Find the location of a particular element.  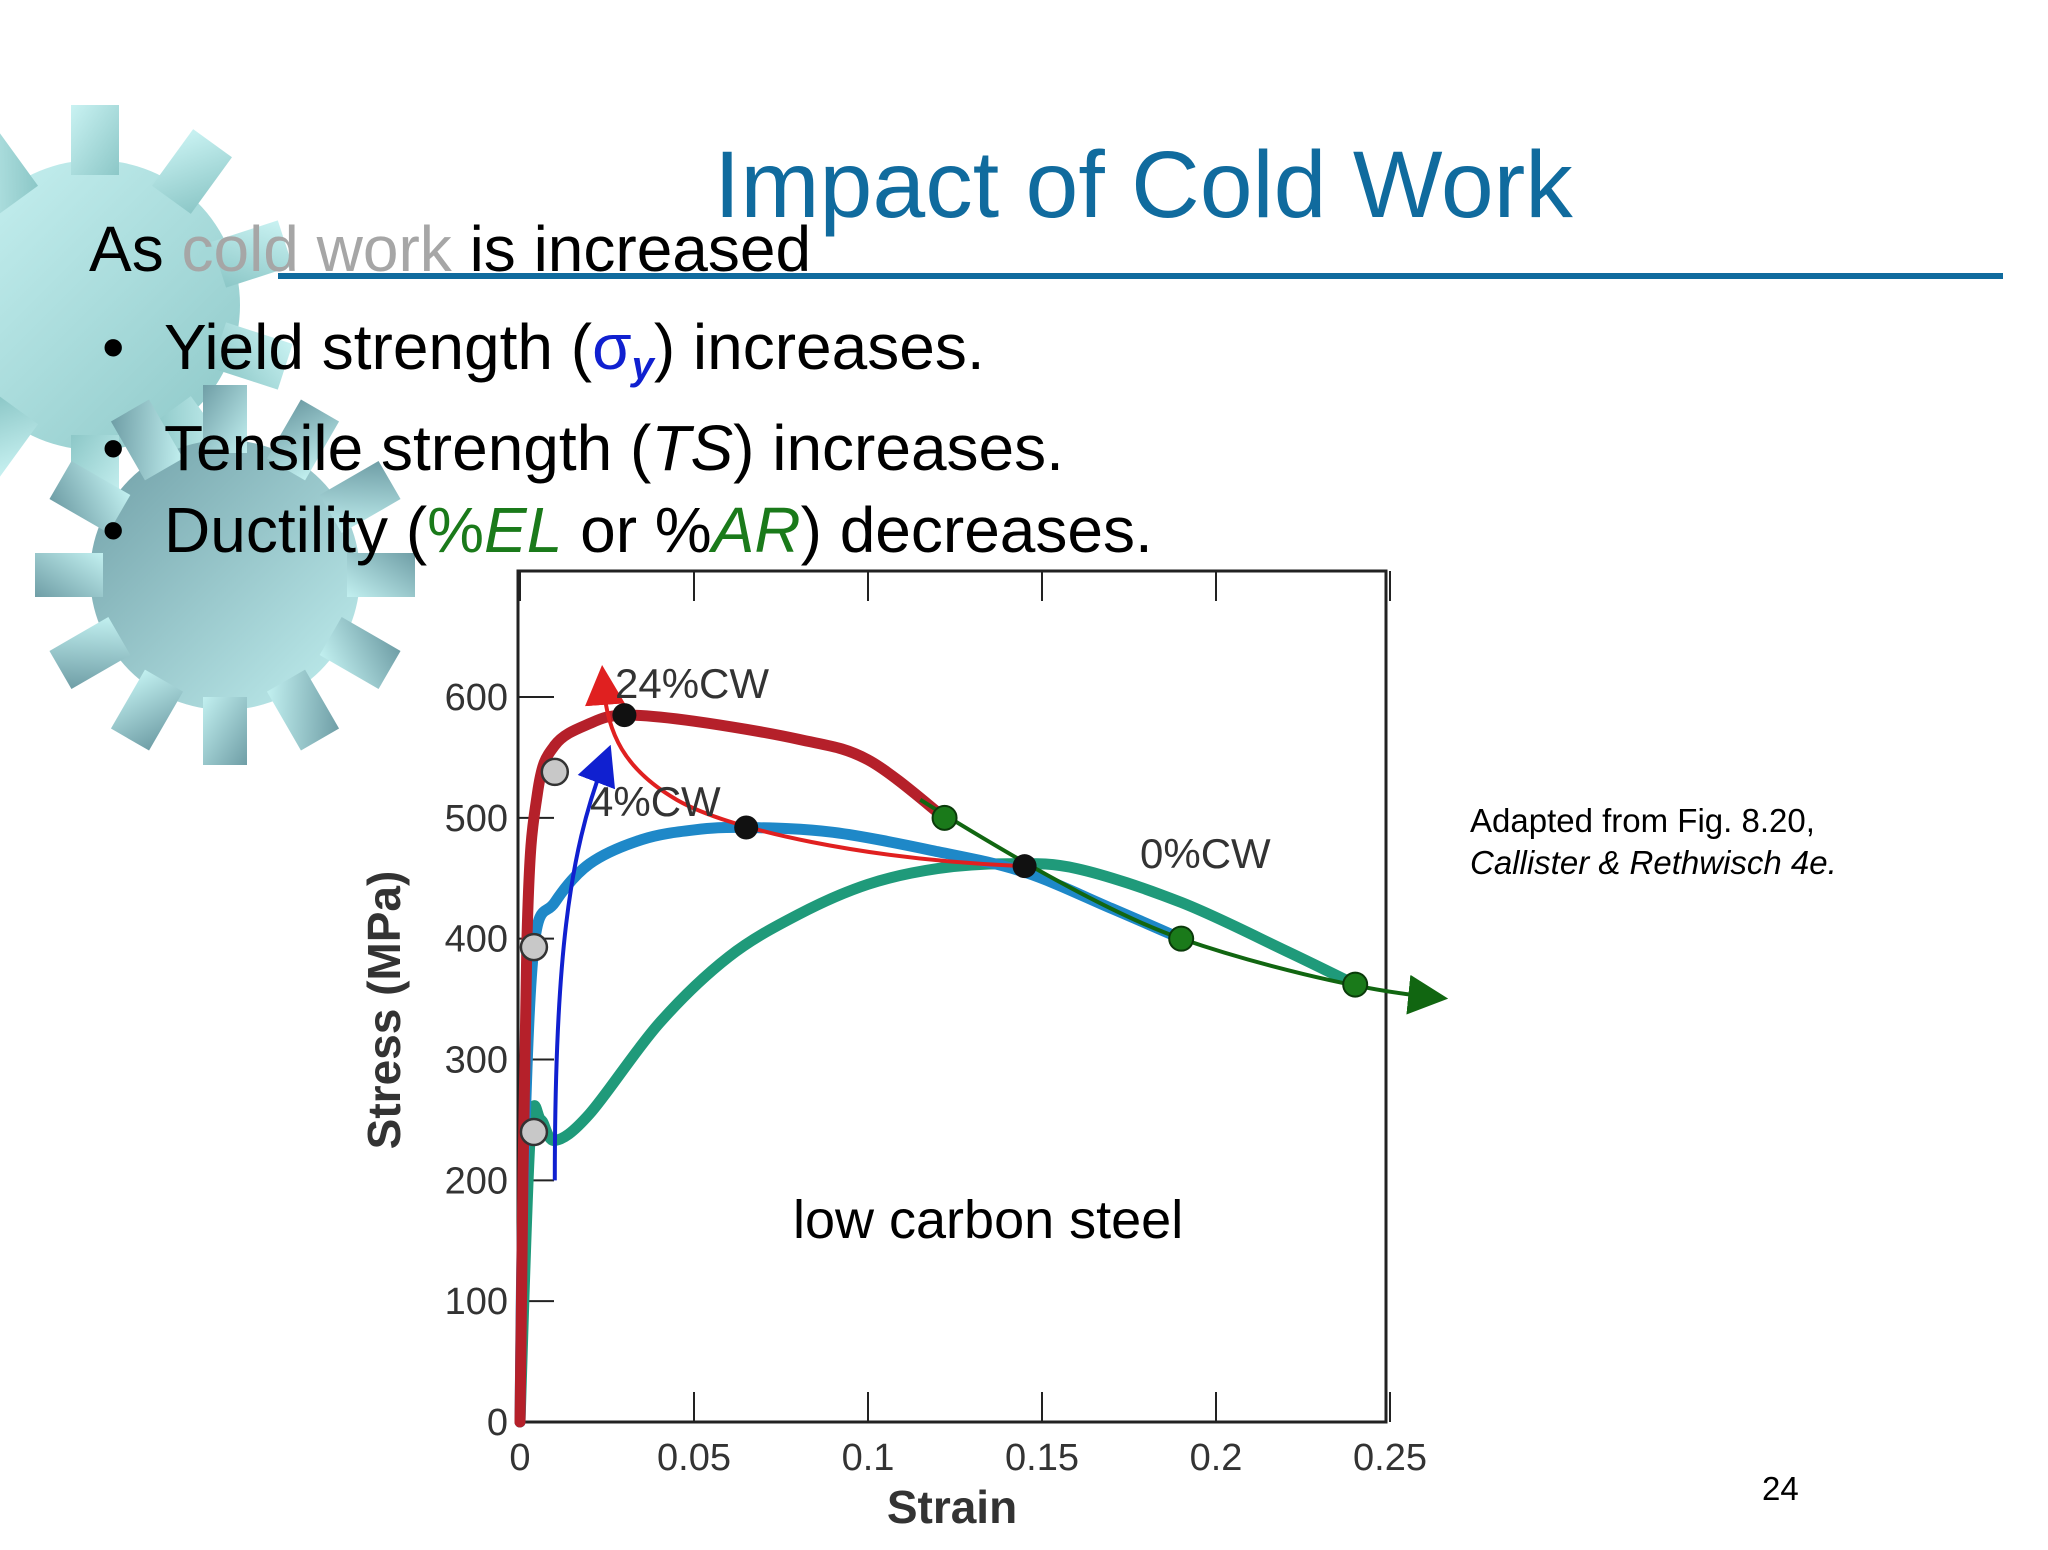

caption-line-2: Callister & Rethwisch 4e. is located at coordinates (1653, 863).